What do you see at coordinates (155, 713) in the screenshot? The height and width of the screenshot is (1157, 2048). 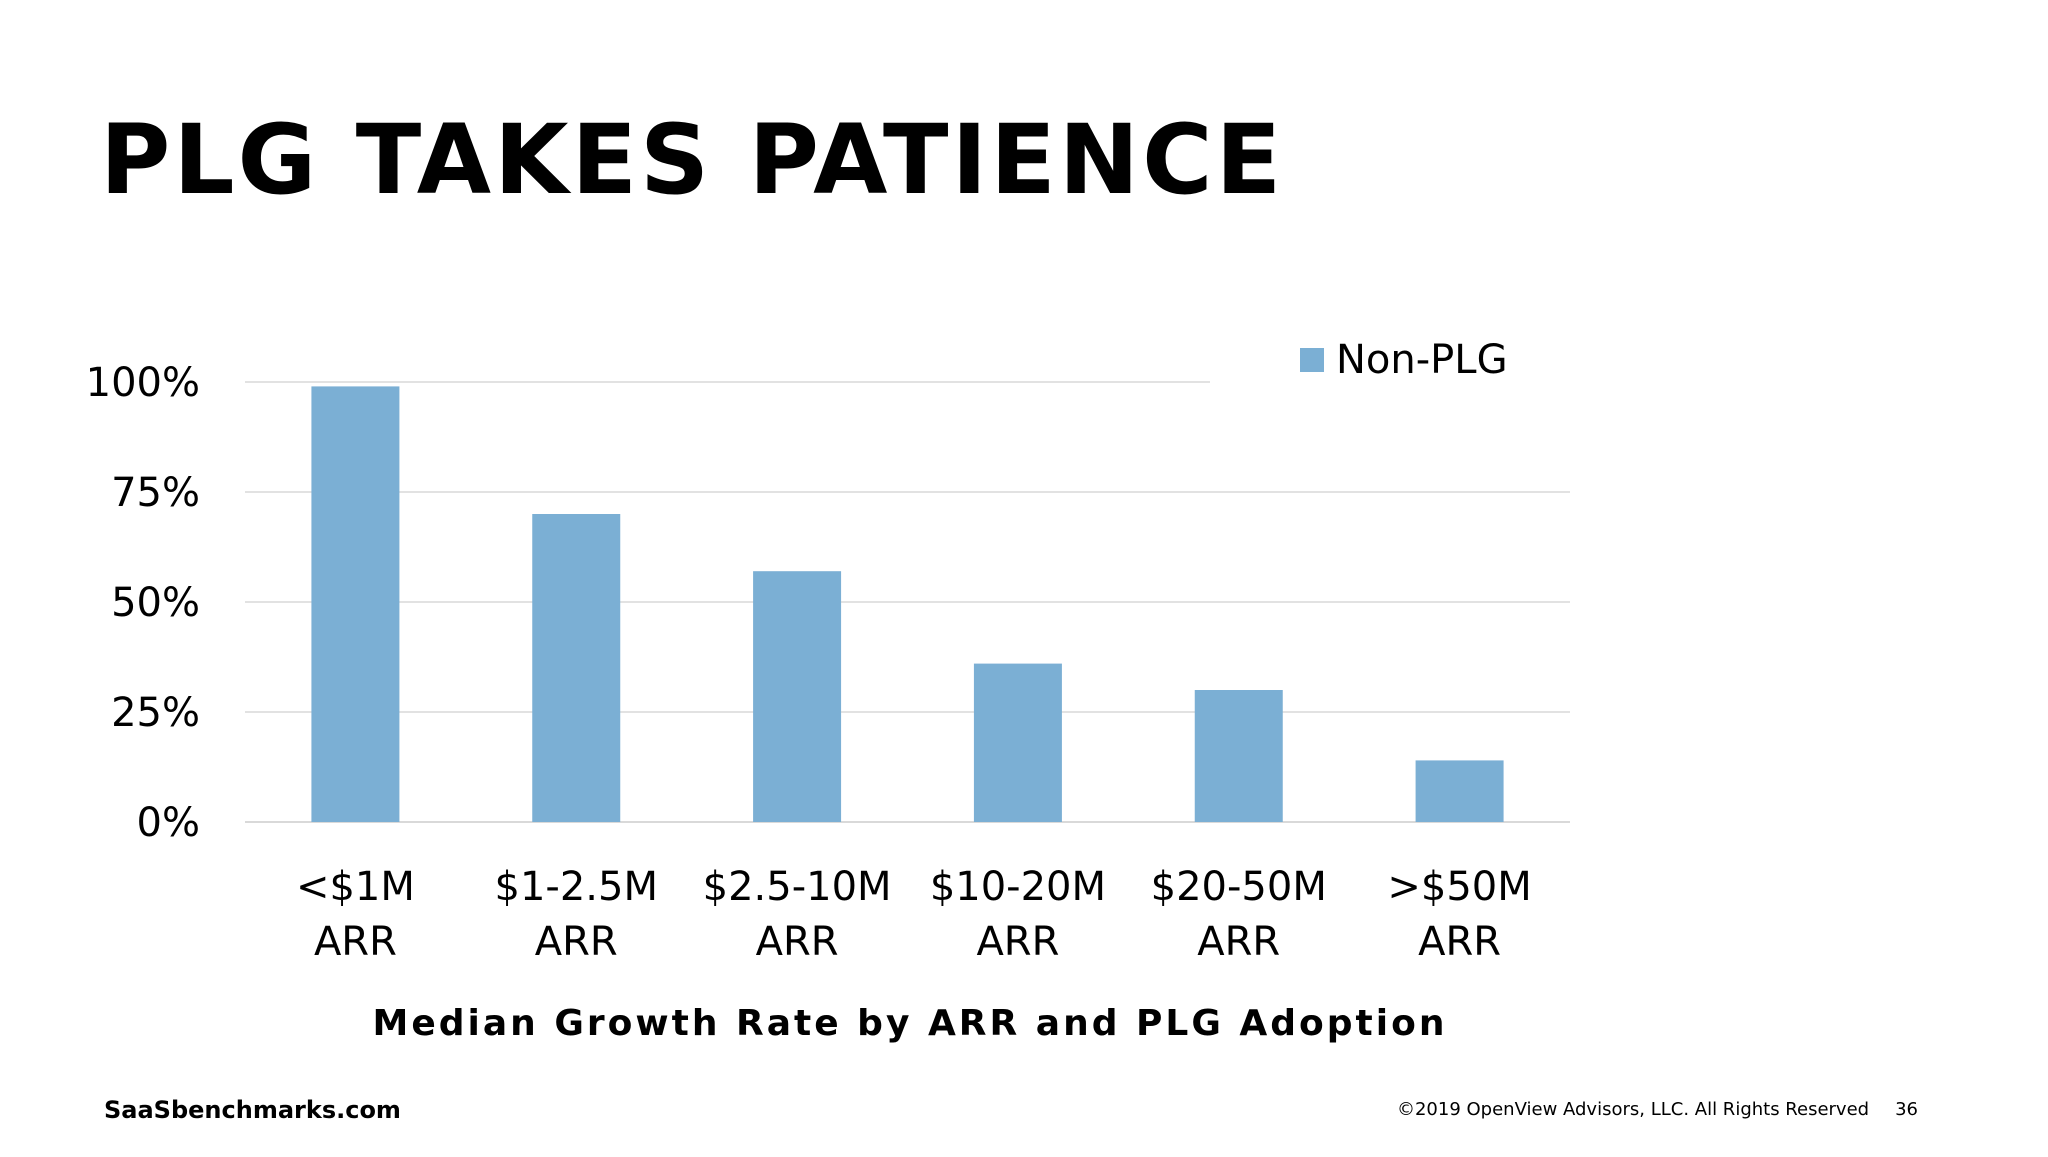 I see `y-tick-label: 25%` at bounding box center [155, 713].